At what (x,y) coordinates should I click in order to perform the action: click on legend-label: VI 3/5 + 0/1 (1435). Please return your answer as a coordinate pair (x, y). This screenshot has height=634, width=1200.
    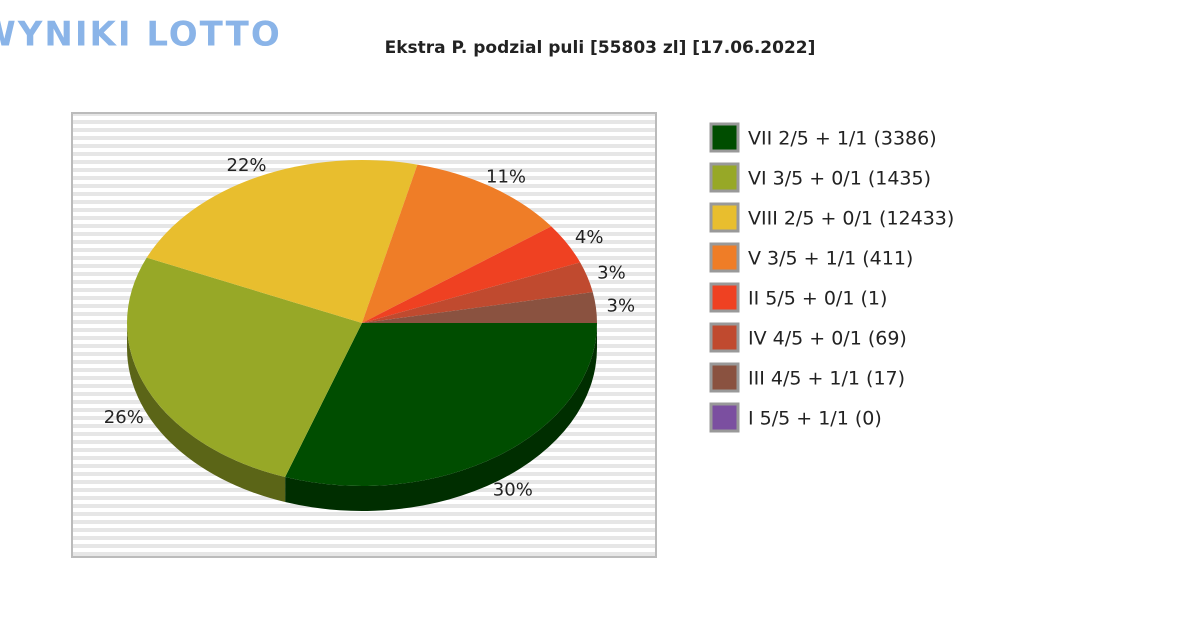
    Looking at the image, I should click on (839, 179).